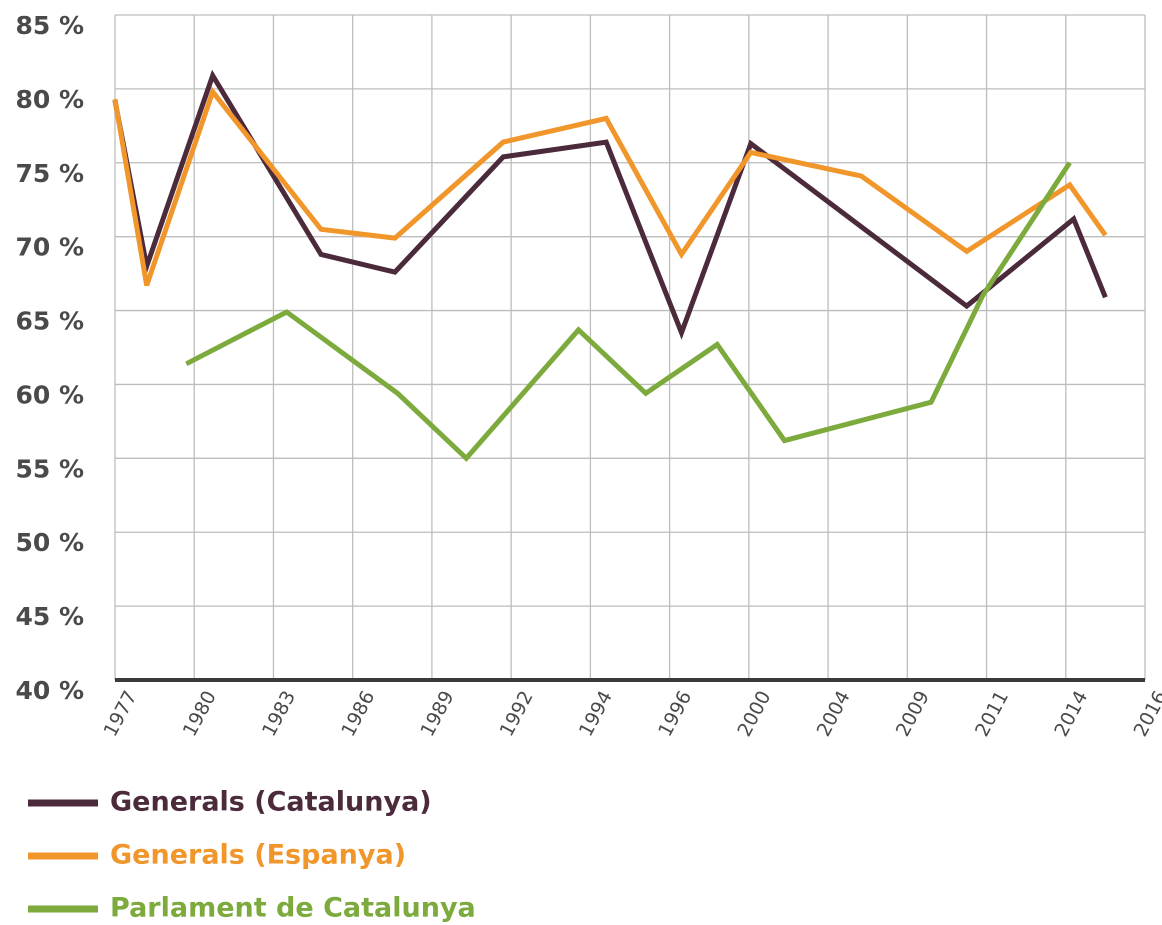 This screenshot has width=1162, height=925. Describe the element at coordinates (49, 173) in the screenshot. I see `y-tick-label: 75 %` at that location.